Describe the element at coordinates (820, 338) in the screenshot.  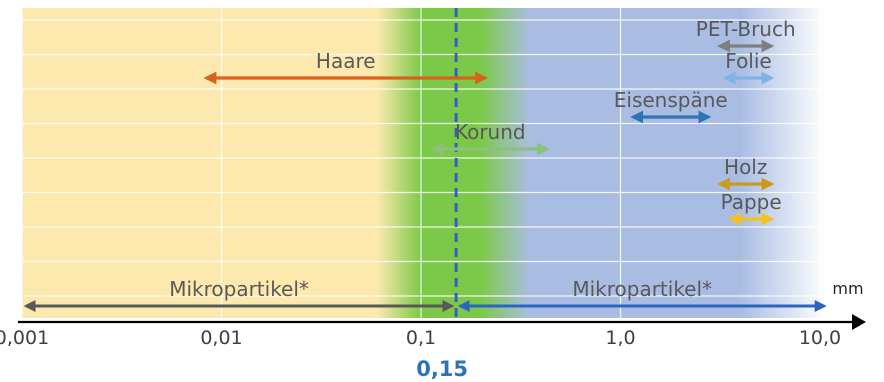
I see `x-tick-label: 10,0` at that location.